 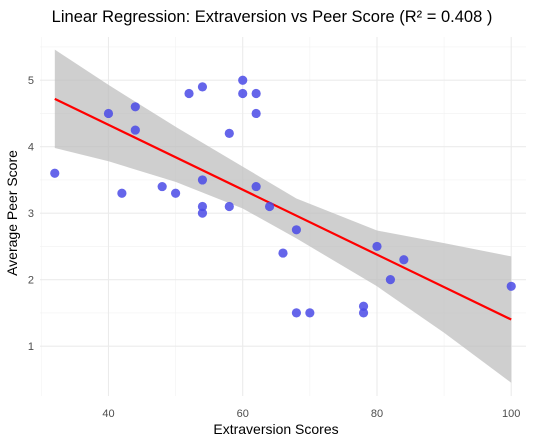 What do you see at coordinates (31, 347) in the screenshot?
I see `y-tick-label: 1` at bounding box center [31, 347].